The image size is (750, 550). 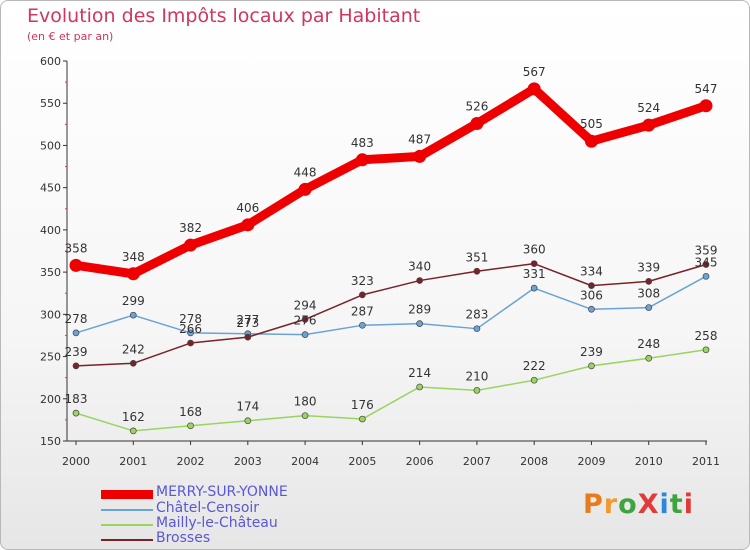 What do you see at coordinates (593, 504) in the screenshot?
I see `logo-letter: P` at bounding box center [593, 504].